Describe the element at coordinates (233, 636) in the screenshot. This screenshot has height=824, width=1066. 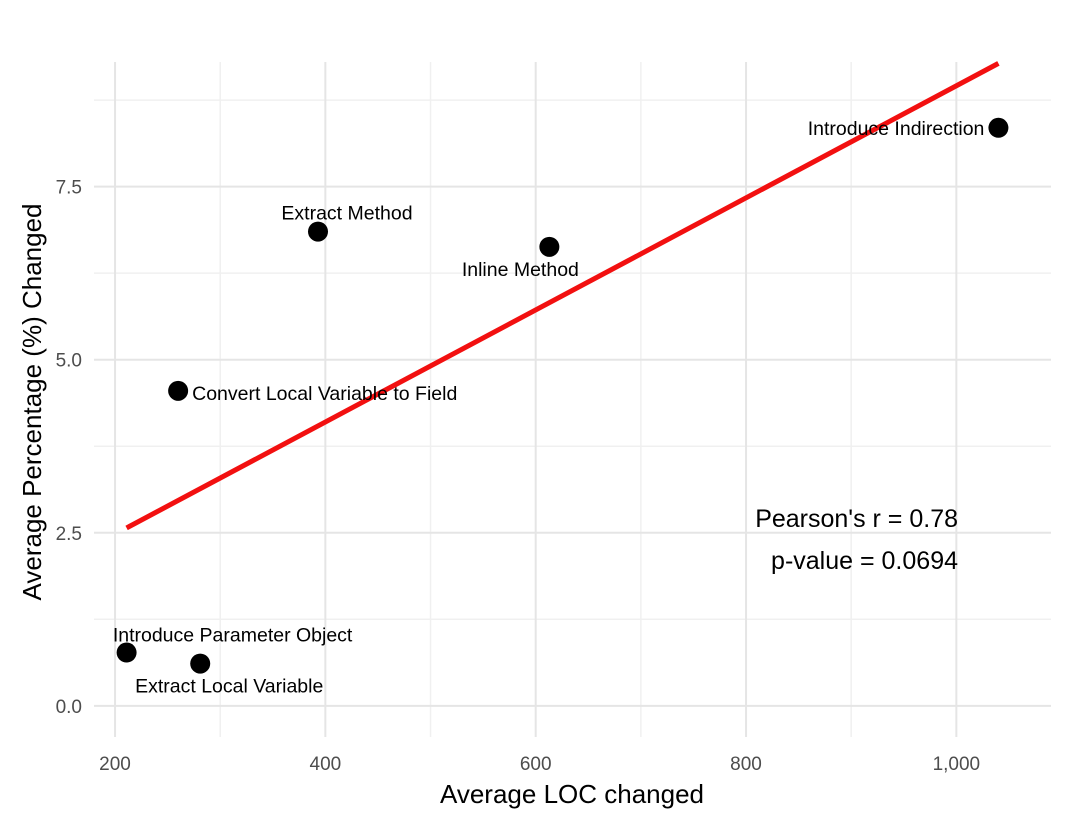
I see `point-label: Introduce Parameter Object` at that location.